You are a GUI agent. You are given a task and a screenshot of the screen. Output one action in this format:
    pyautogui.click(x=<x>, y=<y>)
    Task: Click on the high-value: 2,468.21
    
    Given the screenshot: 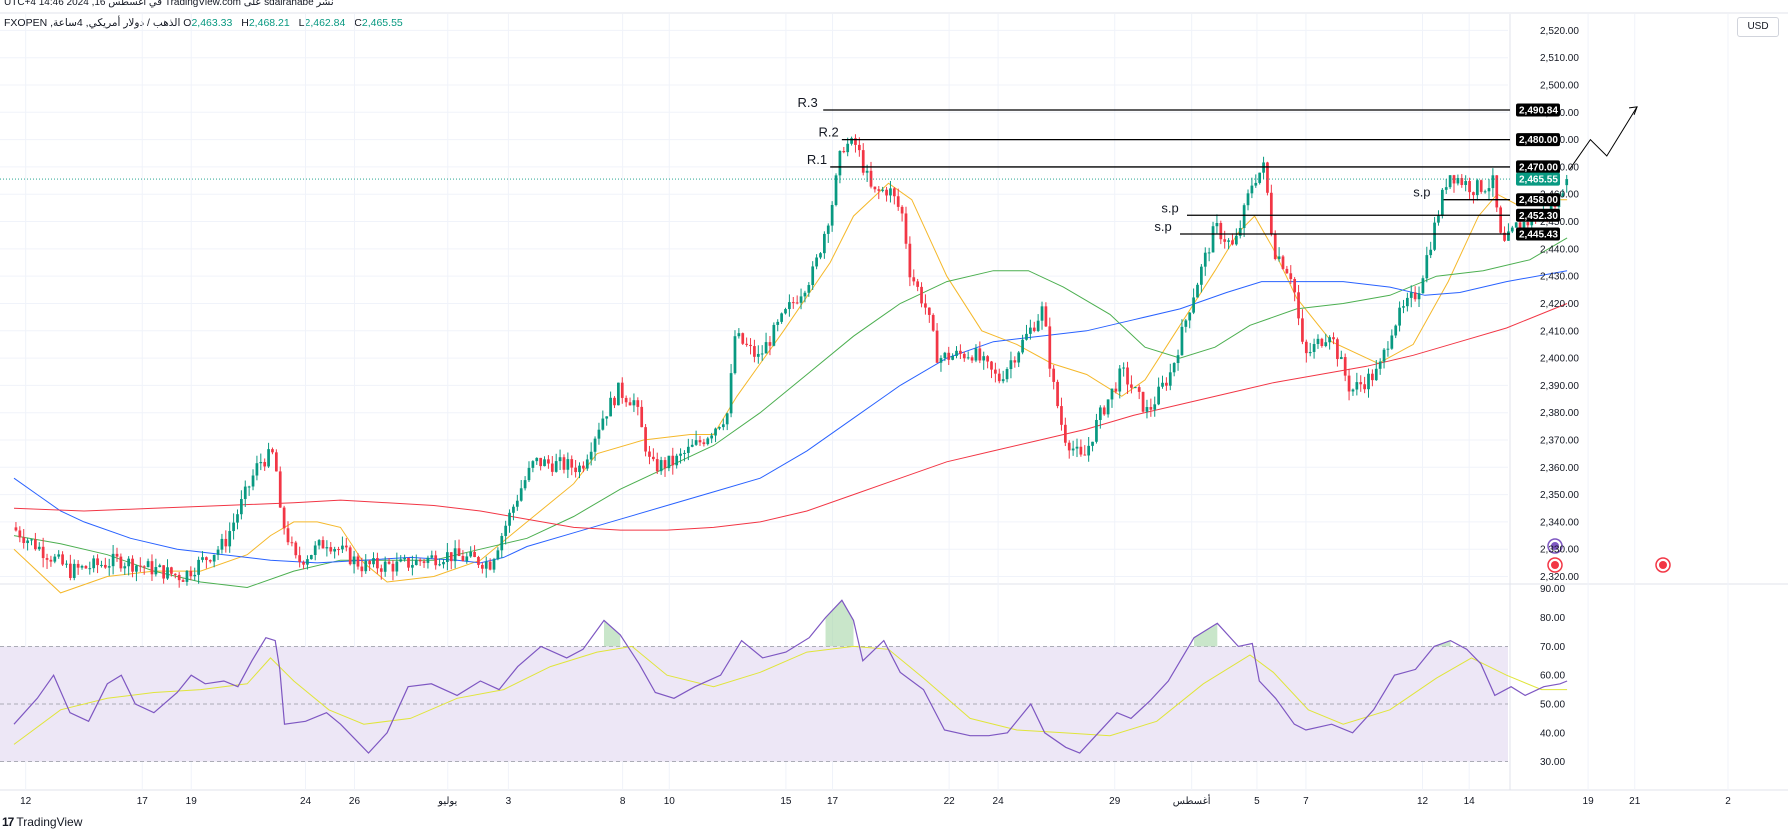 What is the action you would take?
    pyautogui.click(x=269, y=23)
    